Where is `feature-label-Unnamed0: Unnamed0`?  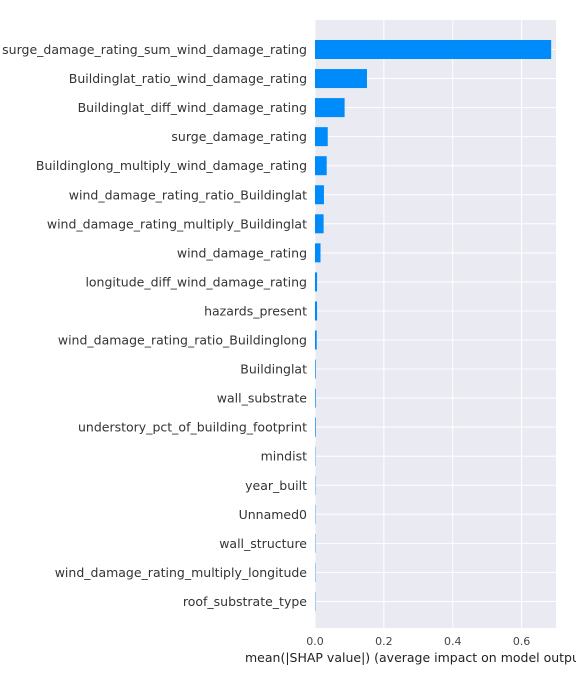 feature-label-Unnamed0: Unnamed0 is located at coordinates (273, 514).